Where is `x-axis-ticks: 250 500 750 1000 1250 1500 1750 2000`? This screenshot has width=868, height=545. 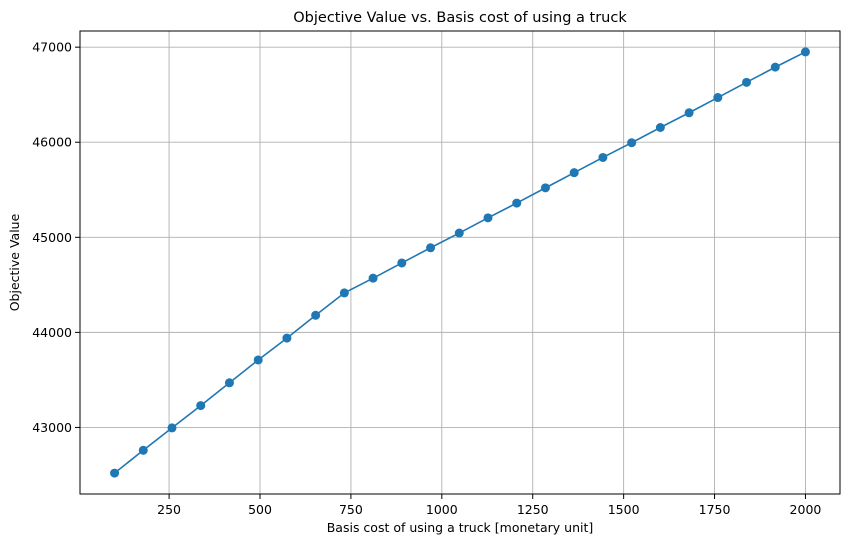 x-axis-ticks: 250 500 750 1000 1250 1500 1750 2000 is located at coordinates (489, 505).